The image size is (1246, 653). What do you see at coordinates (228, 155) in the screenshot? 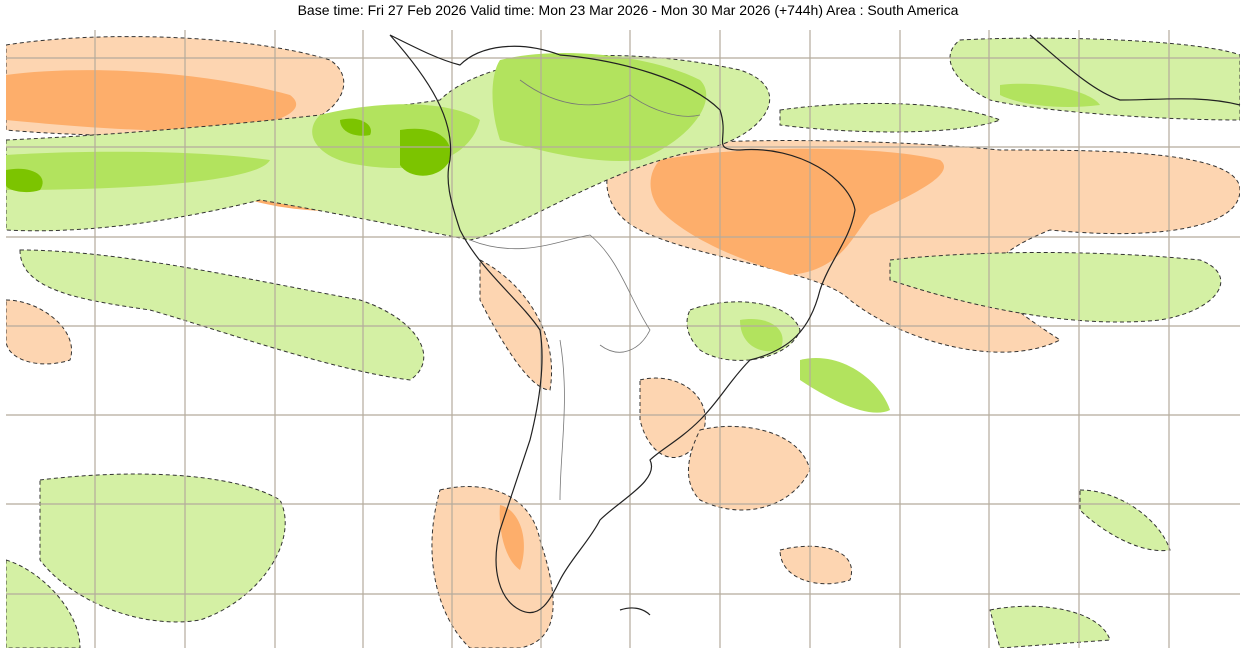
I see `wet-strong` at bounding box center [228, 155].